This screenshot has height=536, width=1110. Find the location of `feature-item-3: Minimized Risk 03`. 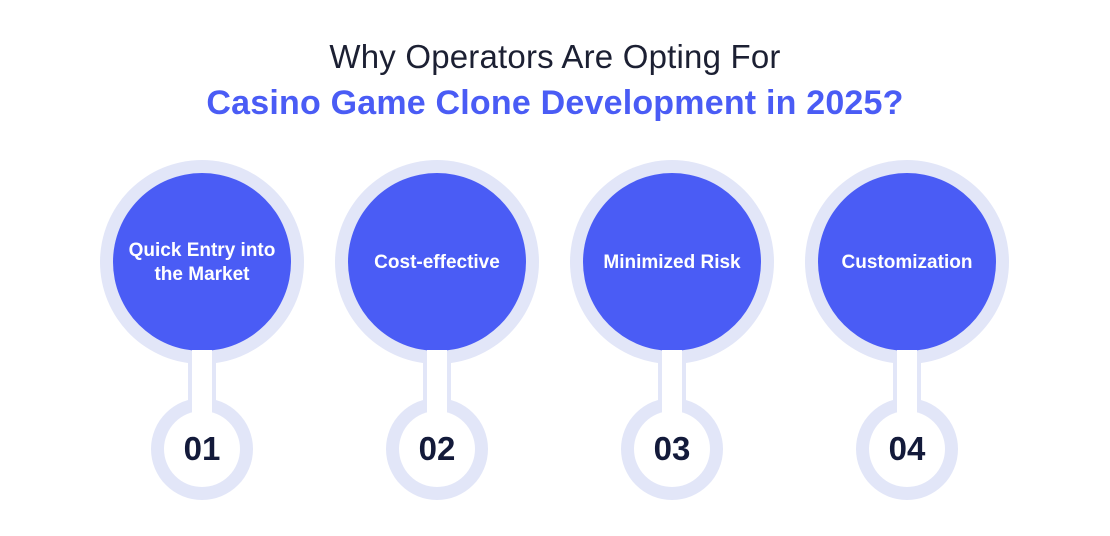

feature-item-3: Minimized Risk 03 is located at coordinates (672, 330).